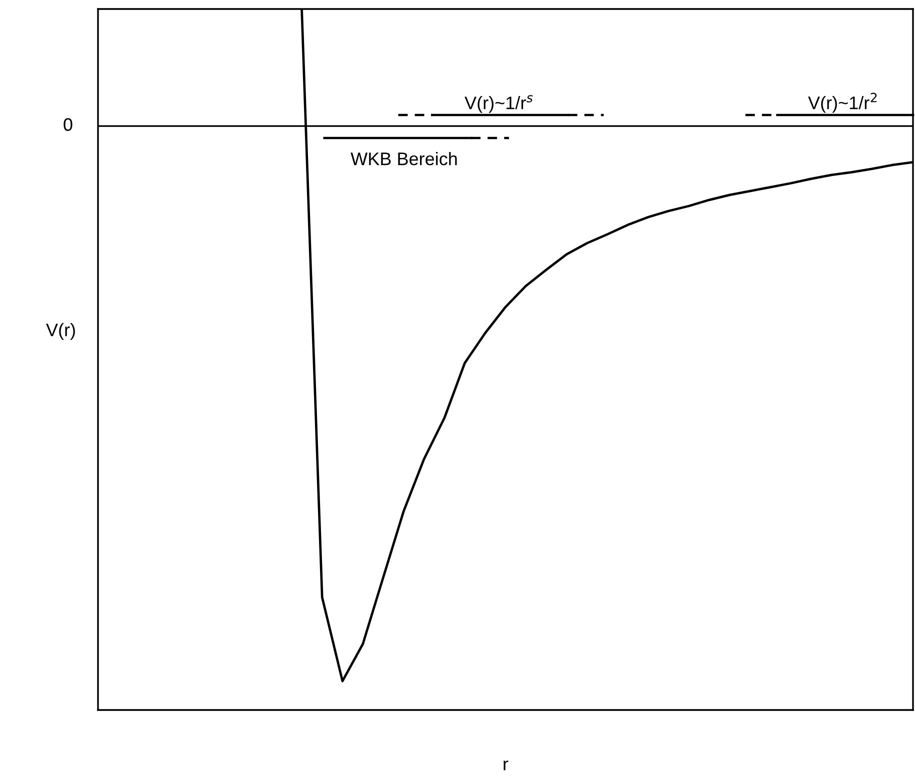 The height and width of the screenshot is (776, 915). I want to click on annotation: WKB Bereich, so click(403, 159).